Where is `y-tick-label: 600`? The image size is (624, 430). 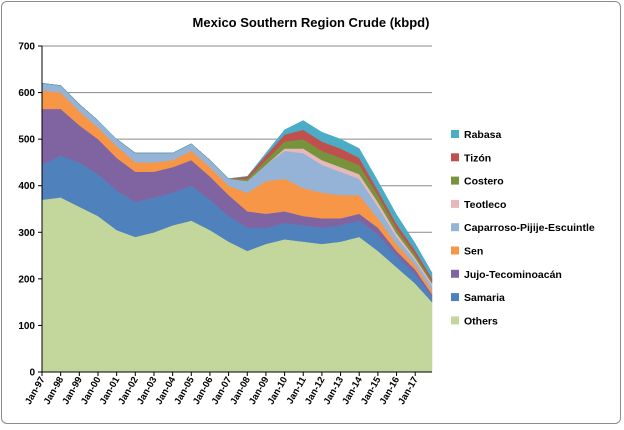 y-tick-label: 600 is located at coordinates (26, 93).